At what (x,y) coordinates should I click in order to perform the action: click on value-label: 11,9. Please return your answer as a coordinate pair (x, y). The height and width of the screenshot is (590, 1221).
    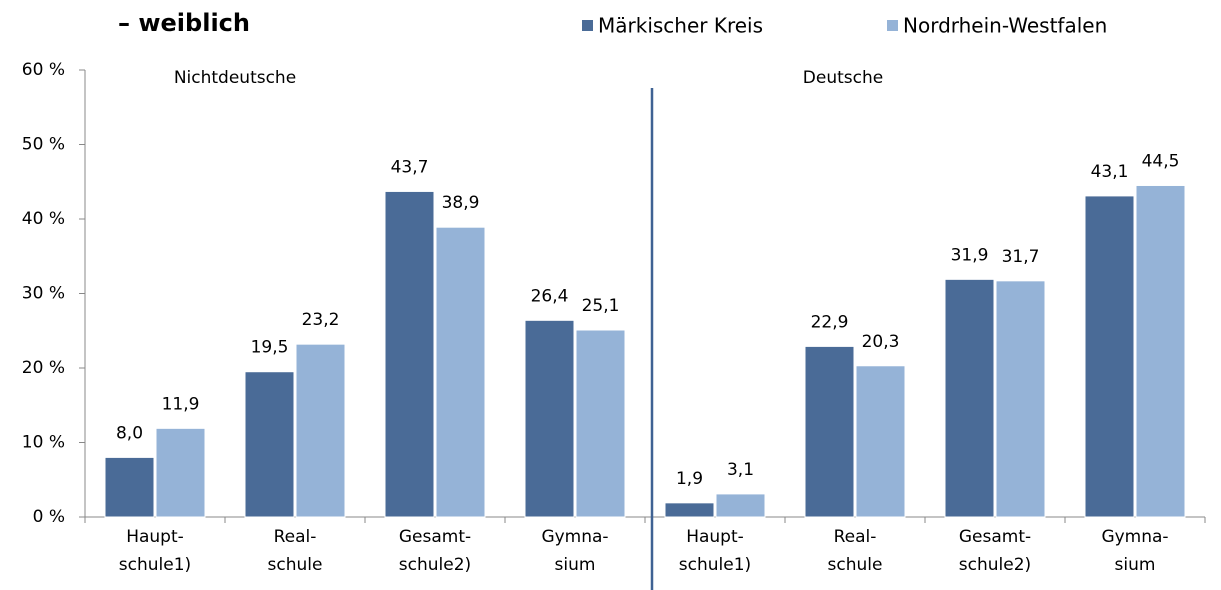
    Looking at the image, I should click on (181, 404).